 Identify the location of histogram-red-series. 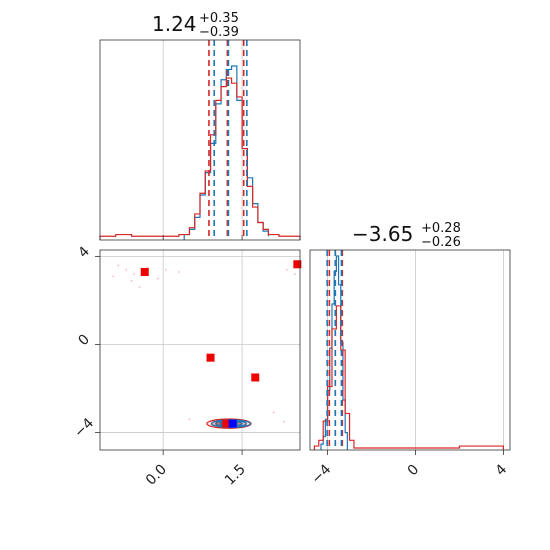
(200, 158).